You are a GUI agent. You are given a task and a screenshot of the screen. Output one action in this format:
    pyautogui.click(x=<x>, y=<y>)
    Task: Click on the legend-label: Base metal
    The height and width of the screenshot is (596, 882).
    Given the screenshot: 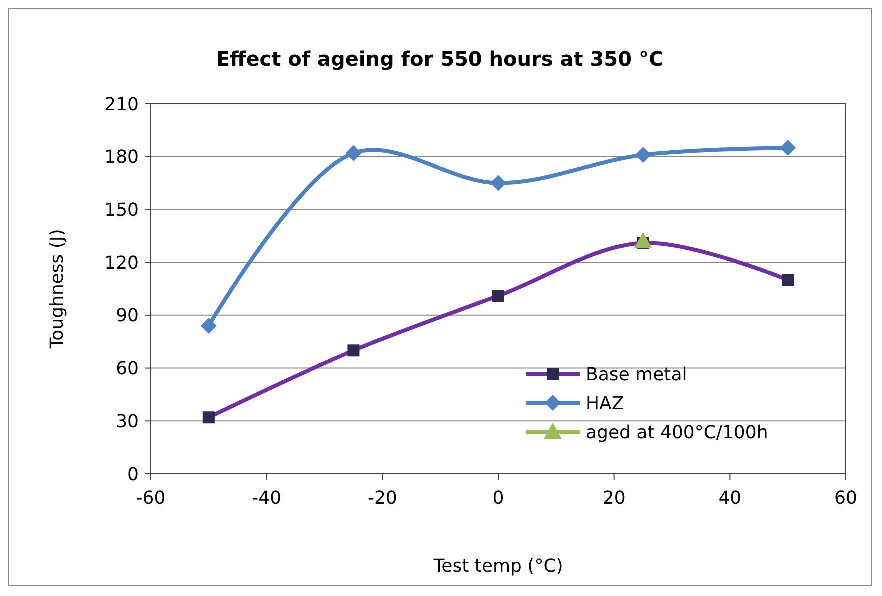 What is the action you would take?
    pyautogui.click(x=637, y=375)
    